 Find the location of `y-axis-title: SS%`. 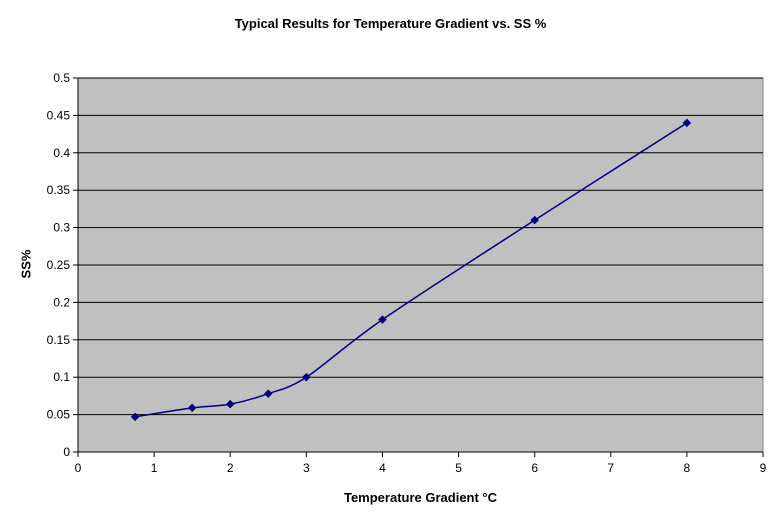

y-axis-title: SS% is located at coordinates (26, 264).